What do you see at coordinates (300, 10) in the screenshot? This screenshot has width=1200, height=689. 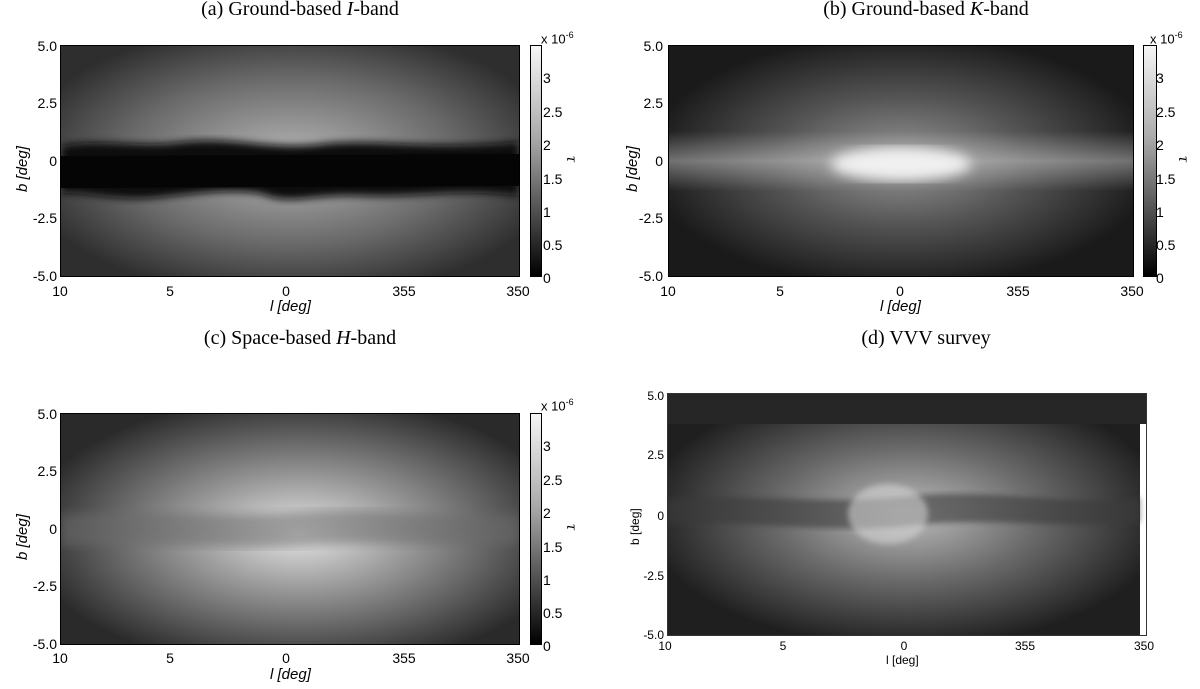 I see `panel-title: (a) Ground-based I-band` at bounding box center [300, 10].